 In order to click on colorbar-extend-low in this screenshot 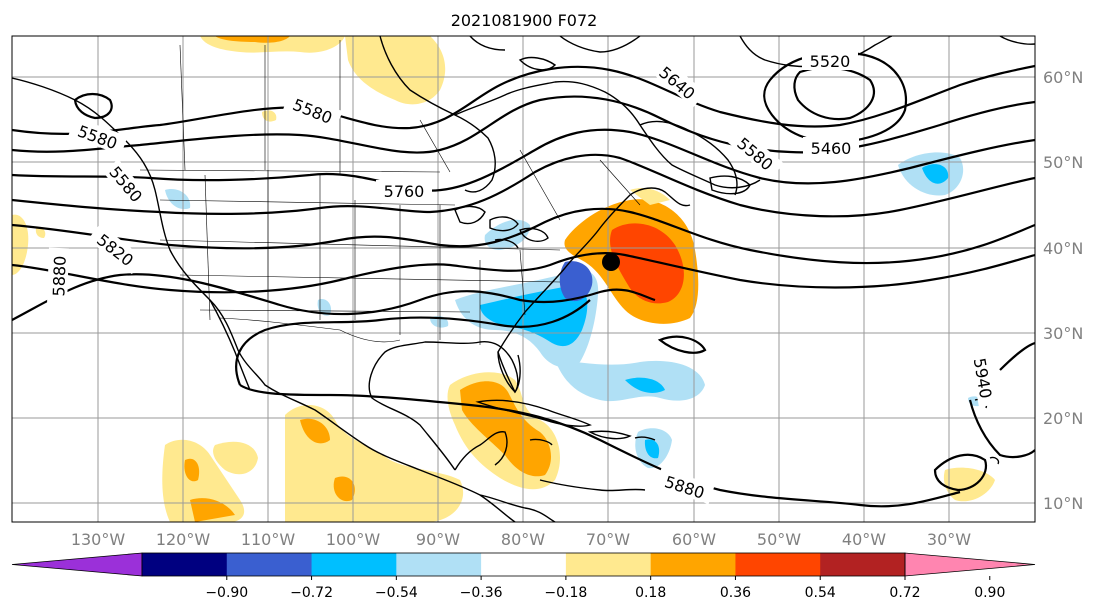, I will do `click(77, 564)`.